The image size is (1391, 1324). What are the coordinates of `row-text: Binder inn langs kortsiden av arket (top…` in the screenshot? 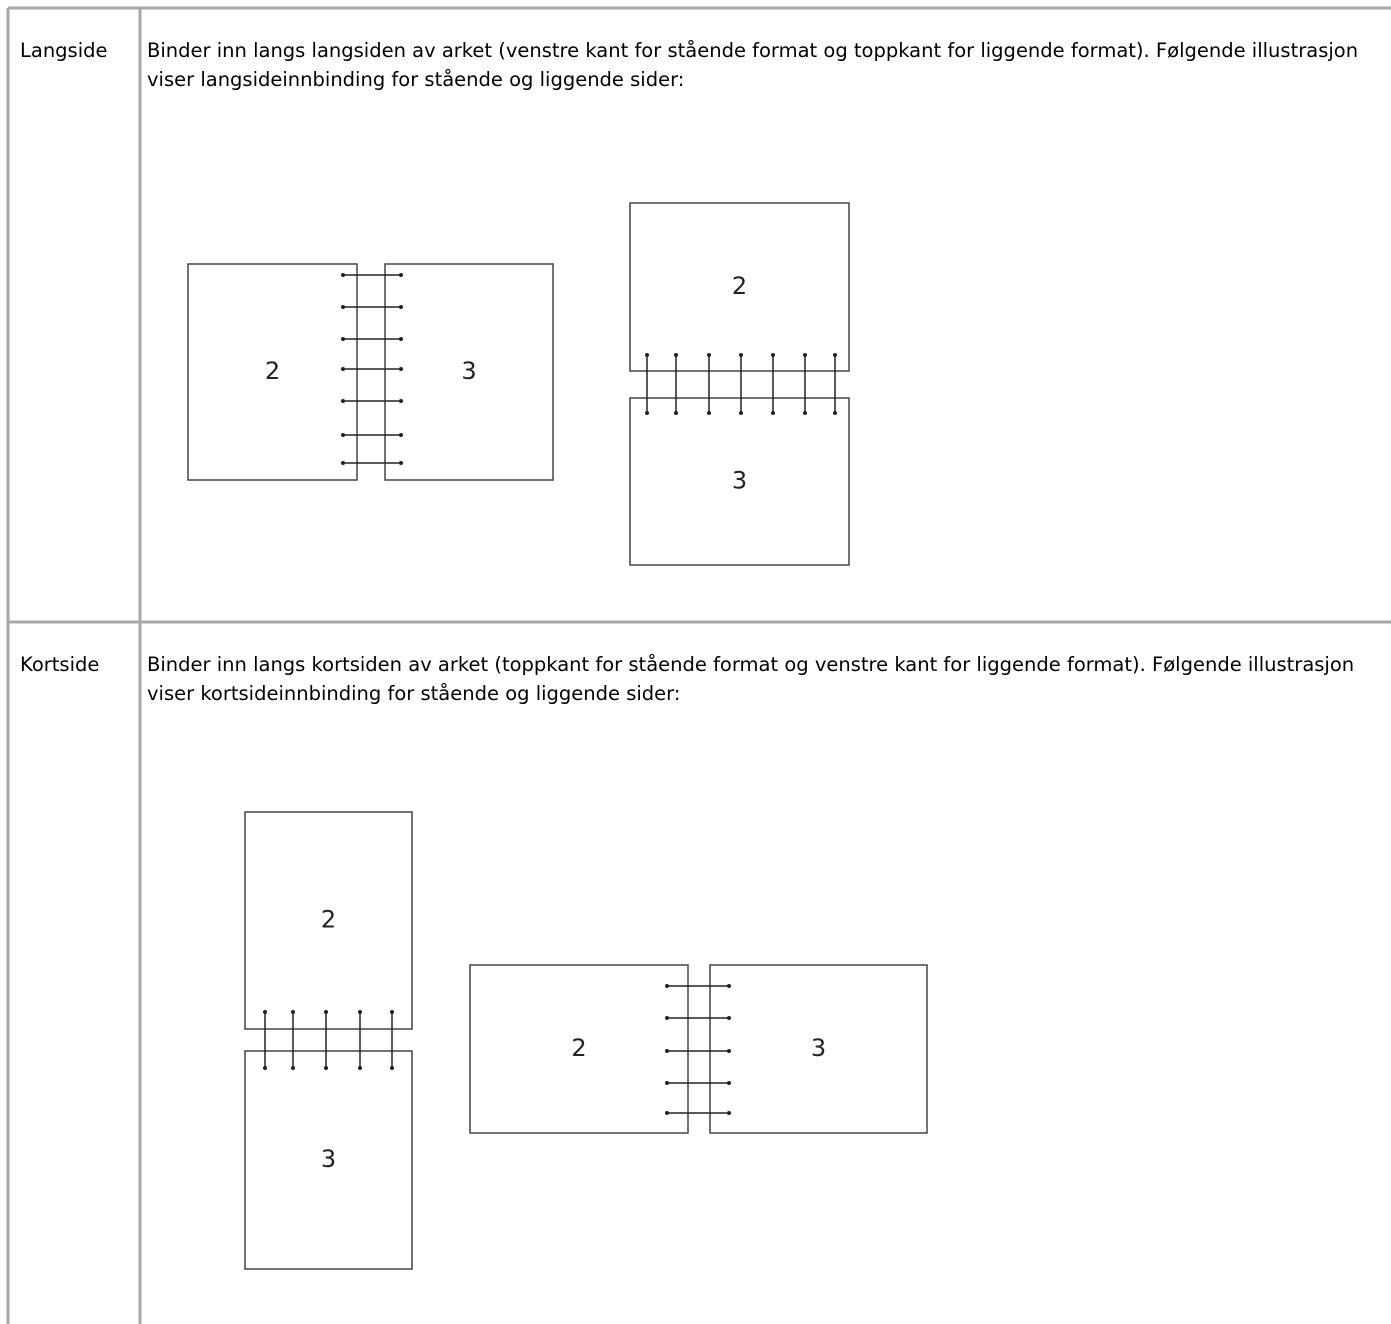 It's located at (751, 679).